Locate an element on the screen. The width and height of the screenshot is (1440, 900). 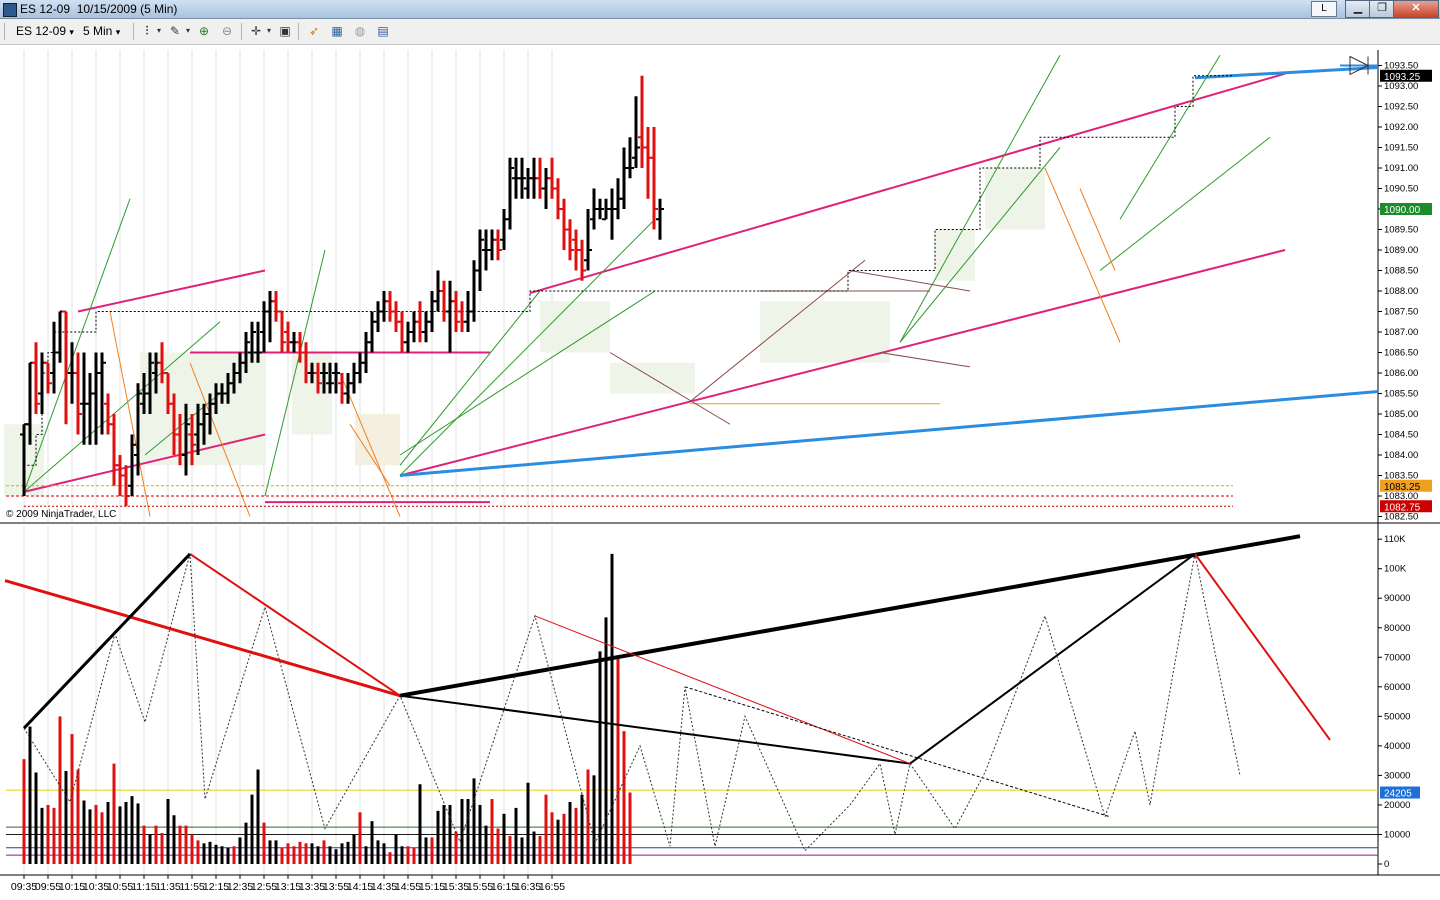
strategy-icon: ➶ is located at coordinates (314, 31).